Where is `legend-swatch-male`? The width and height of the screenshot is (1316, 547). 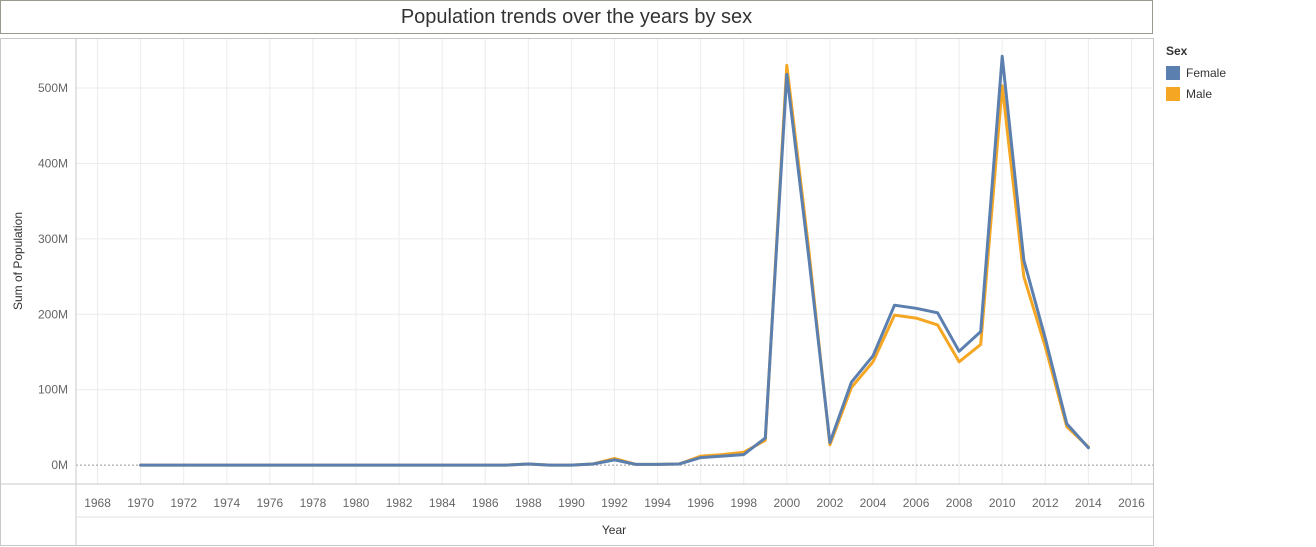
legend-swatch-male is located at coordinates (1173, 93).